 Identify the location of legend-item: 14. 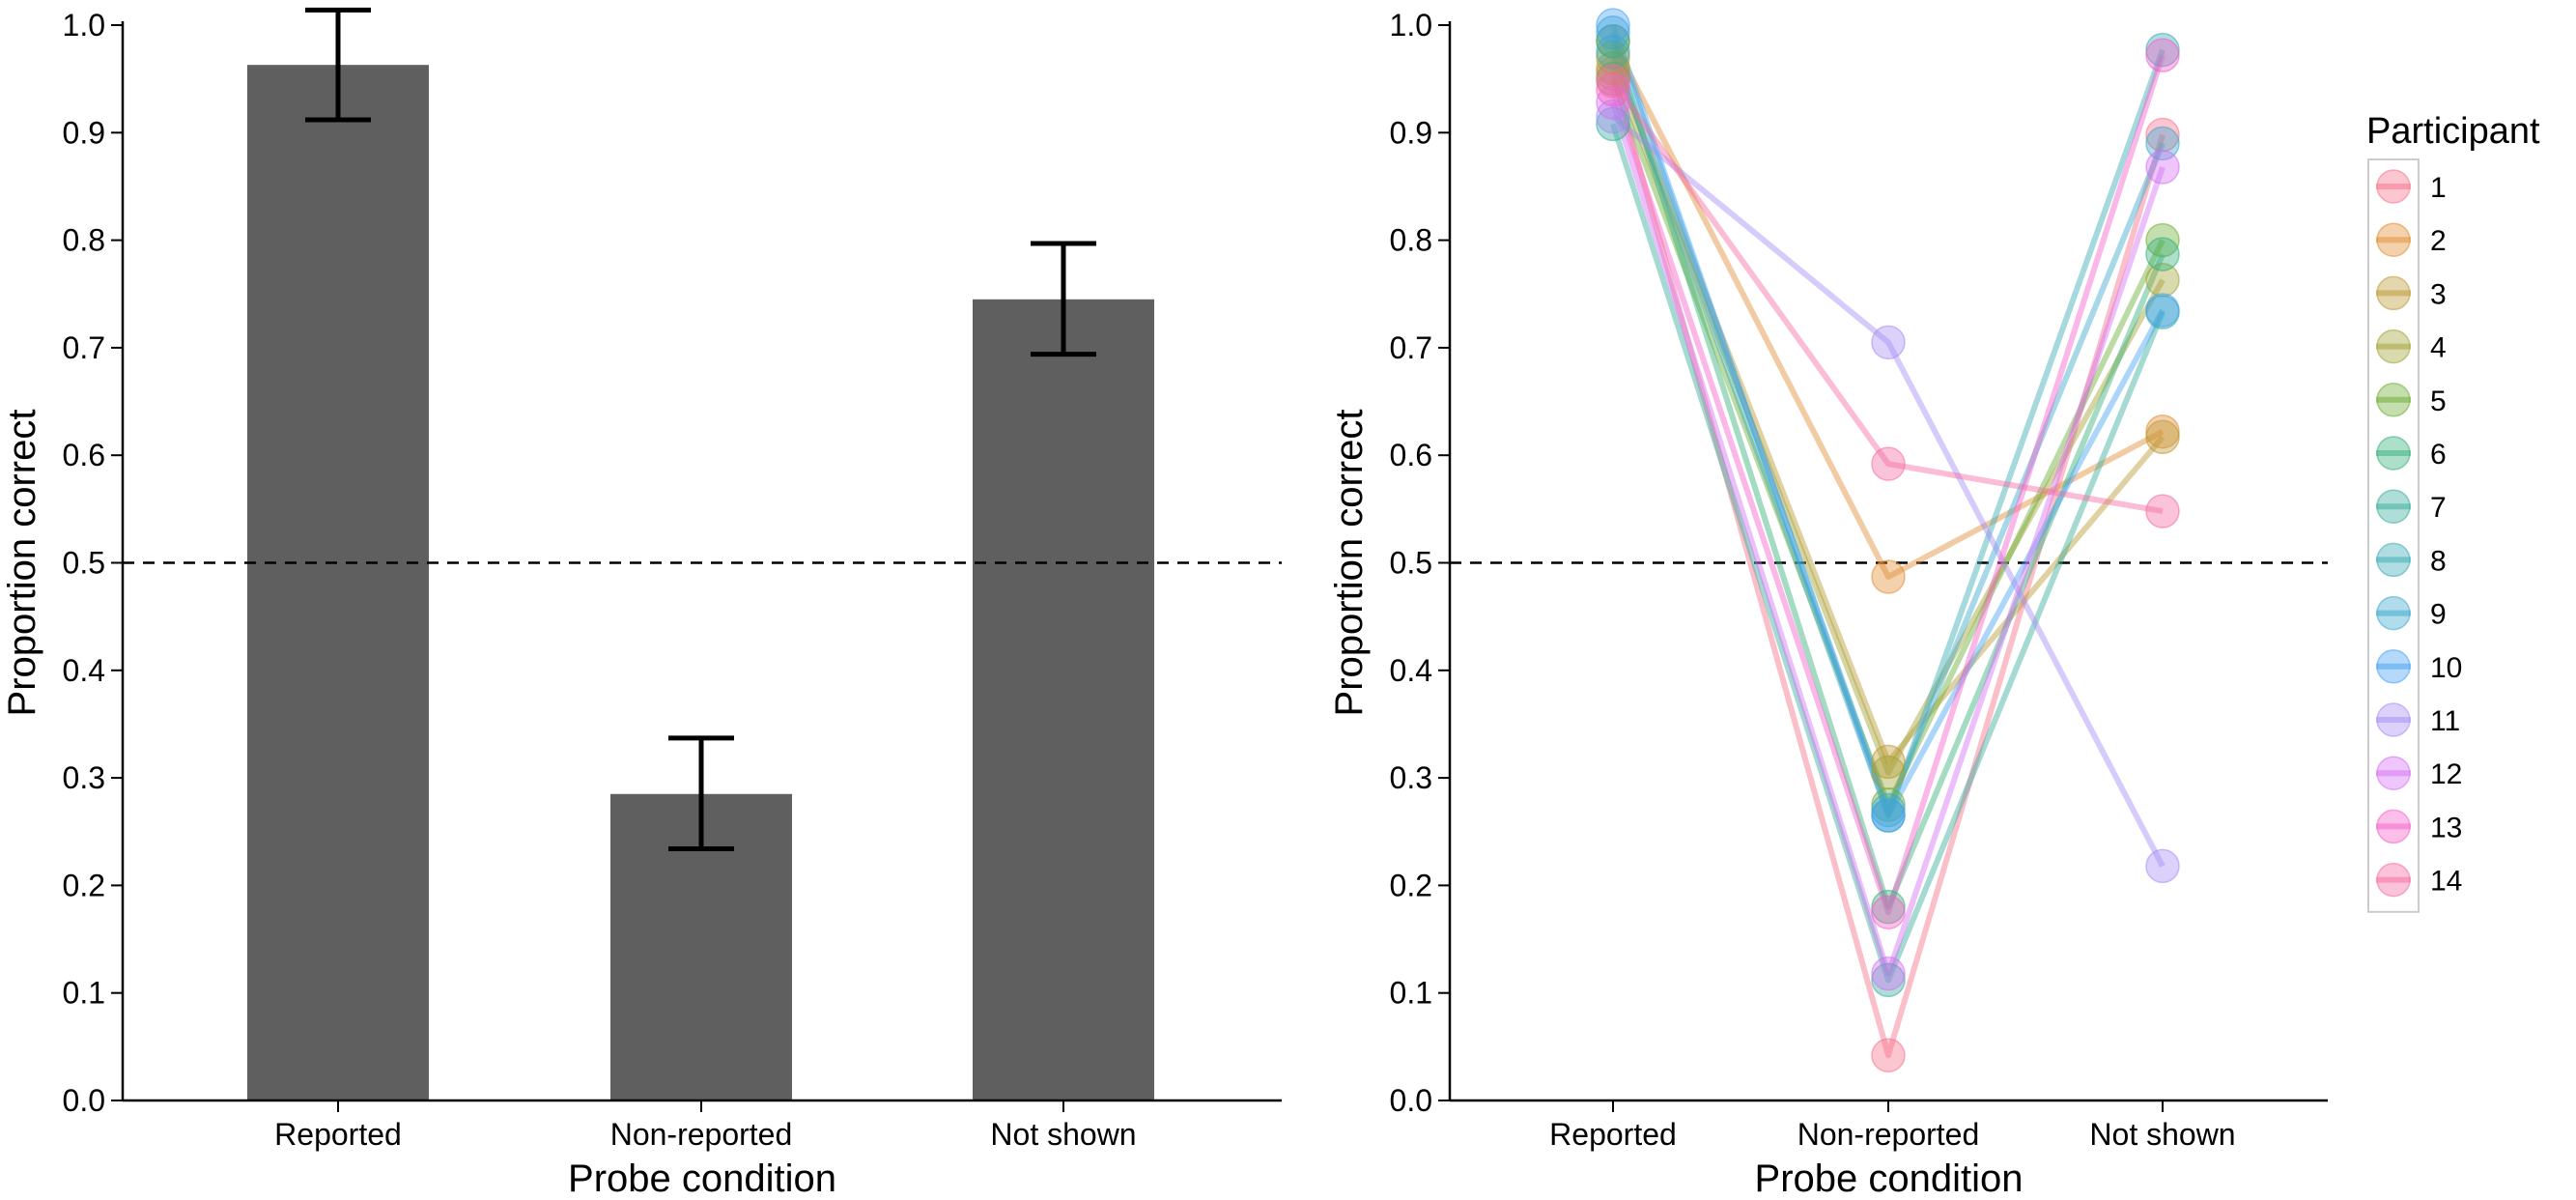
(2419, 880).